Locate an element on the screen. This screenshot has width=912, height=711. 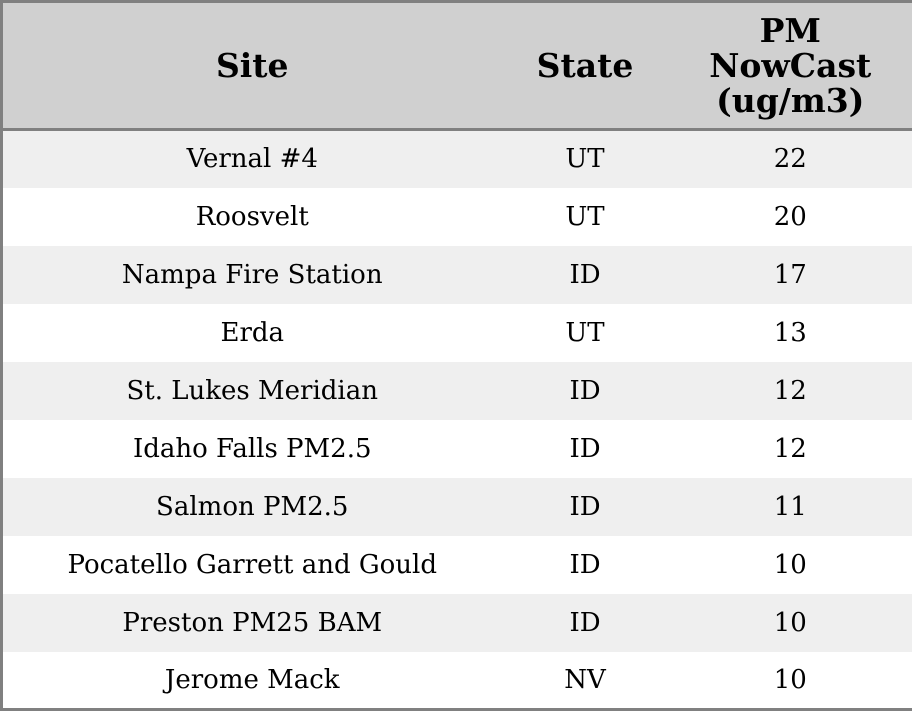
table-cell: Salmon PM2.5 is located at coordinates (252, 506).